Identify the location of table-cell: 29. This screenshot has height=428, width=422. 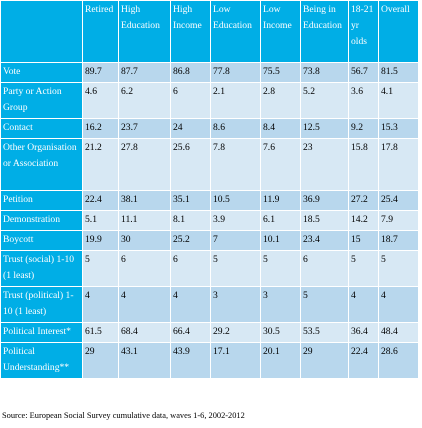
(100, 360).